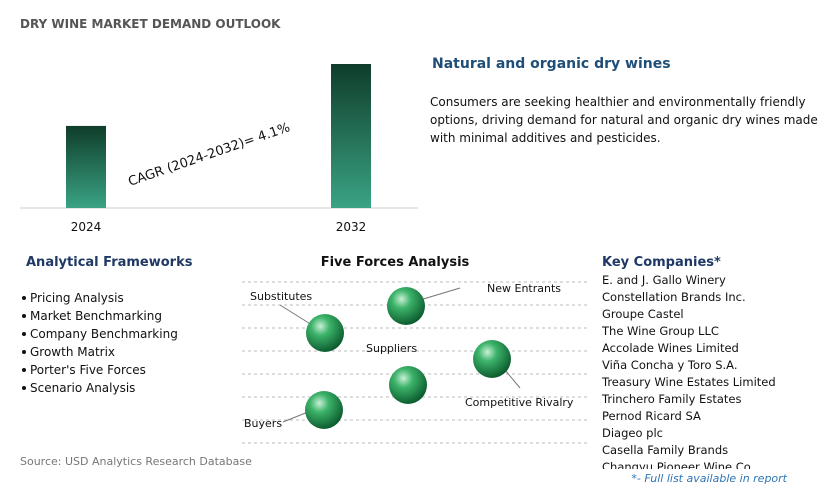  Describe the element at coordinates (263, 423) in the screenshot. I see `force-label: Buyers` at that location.